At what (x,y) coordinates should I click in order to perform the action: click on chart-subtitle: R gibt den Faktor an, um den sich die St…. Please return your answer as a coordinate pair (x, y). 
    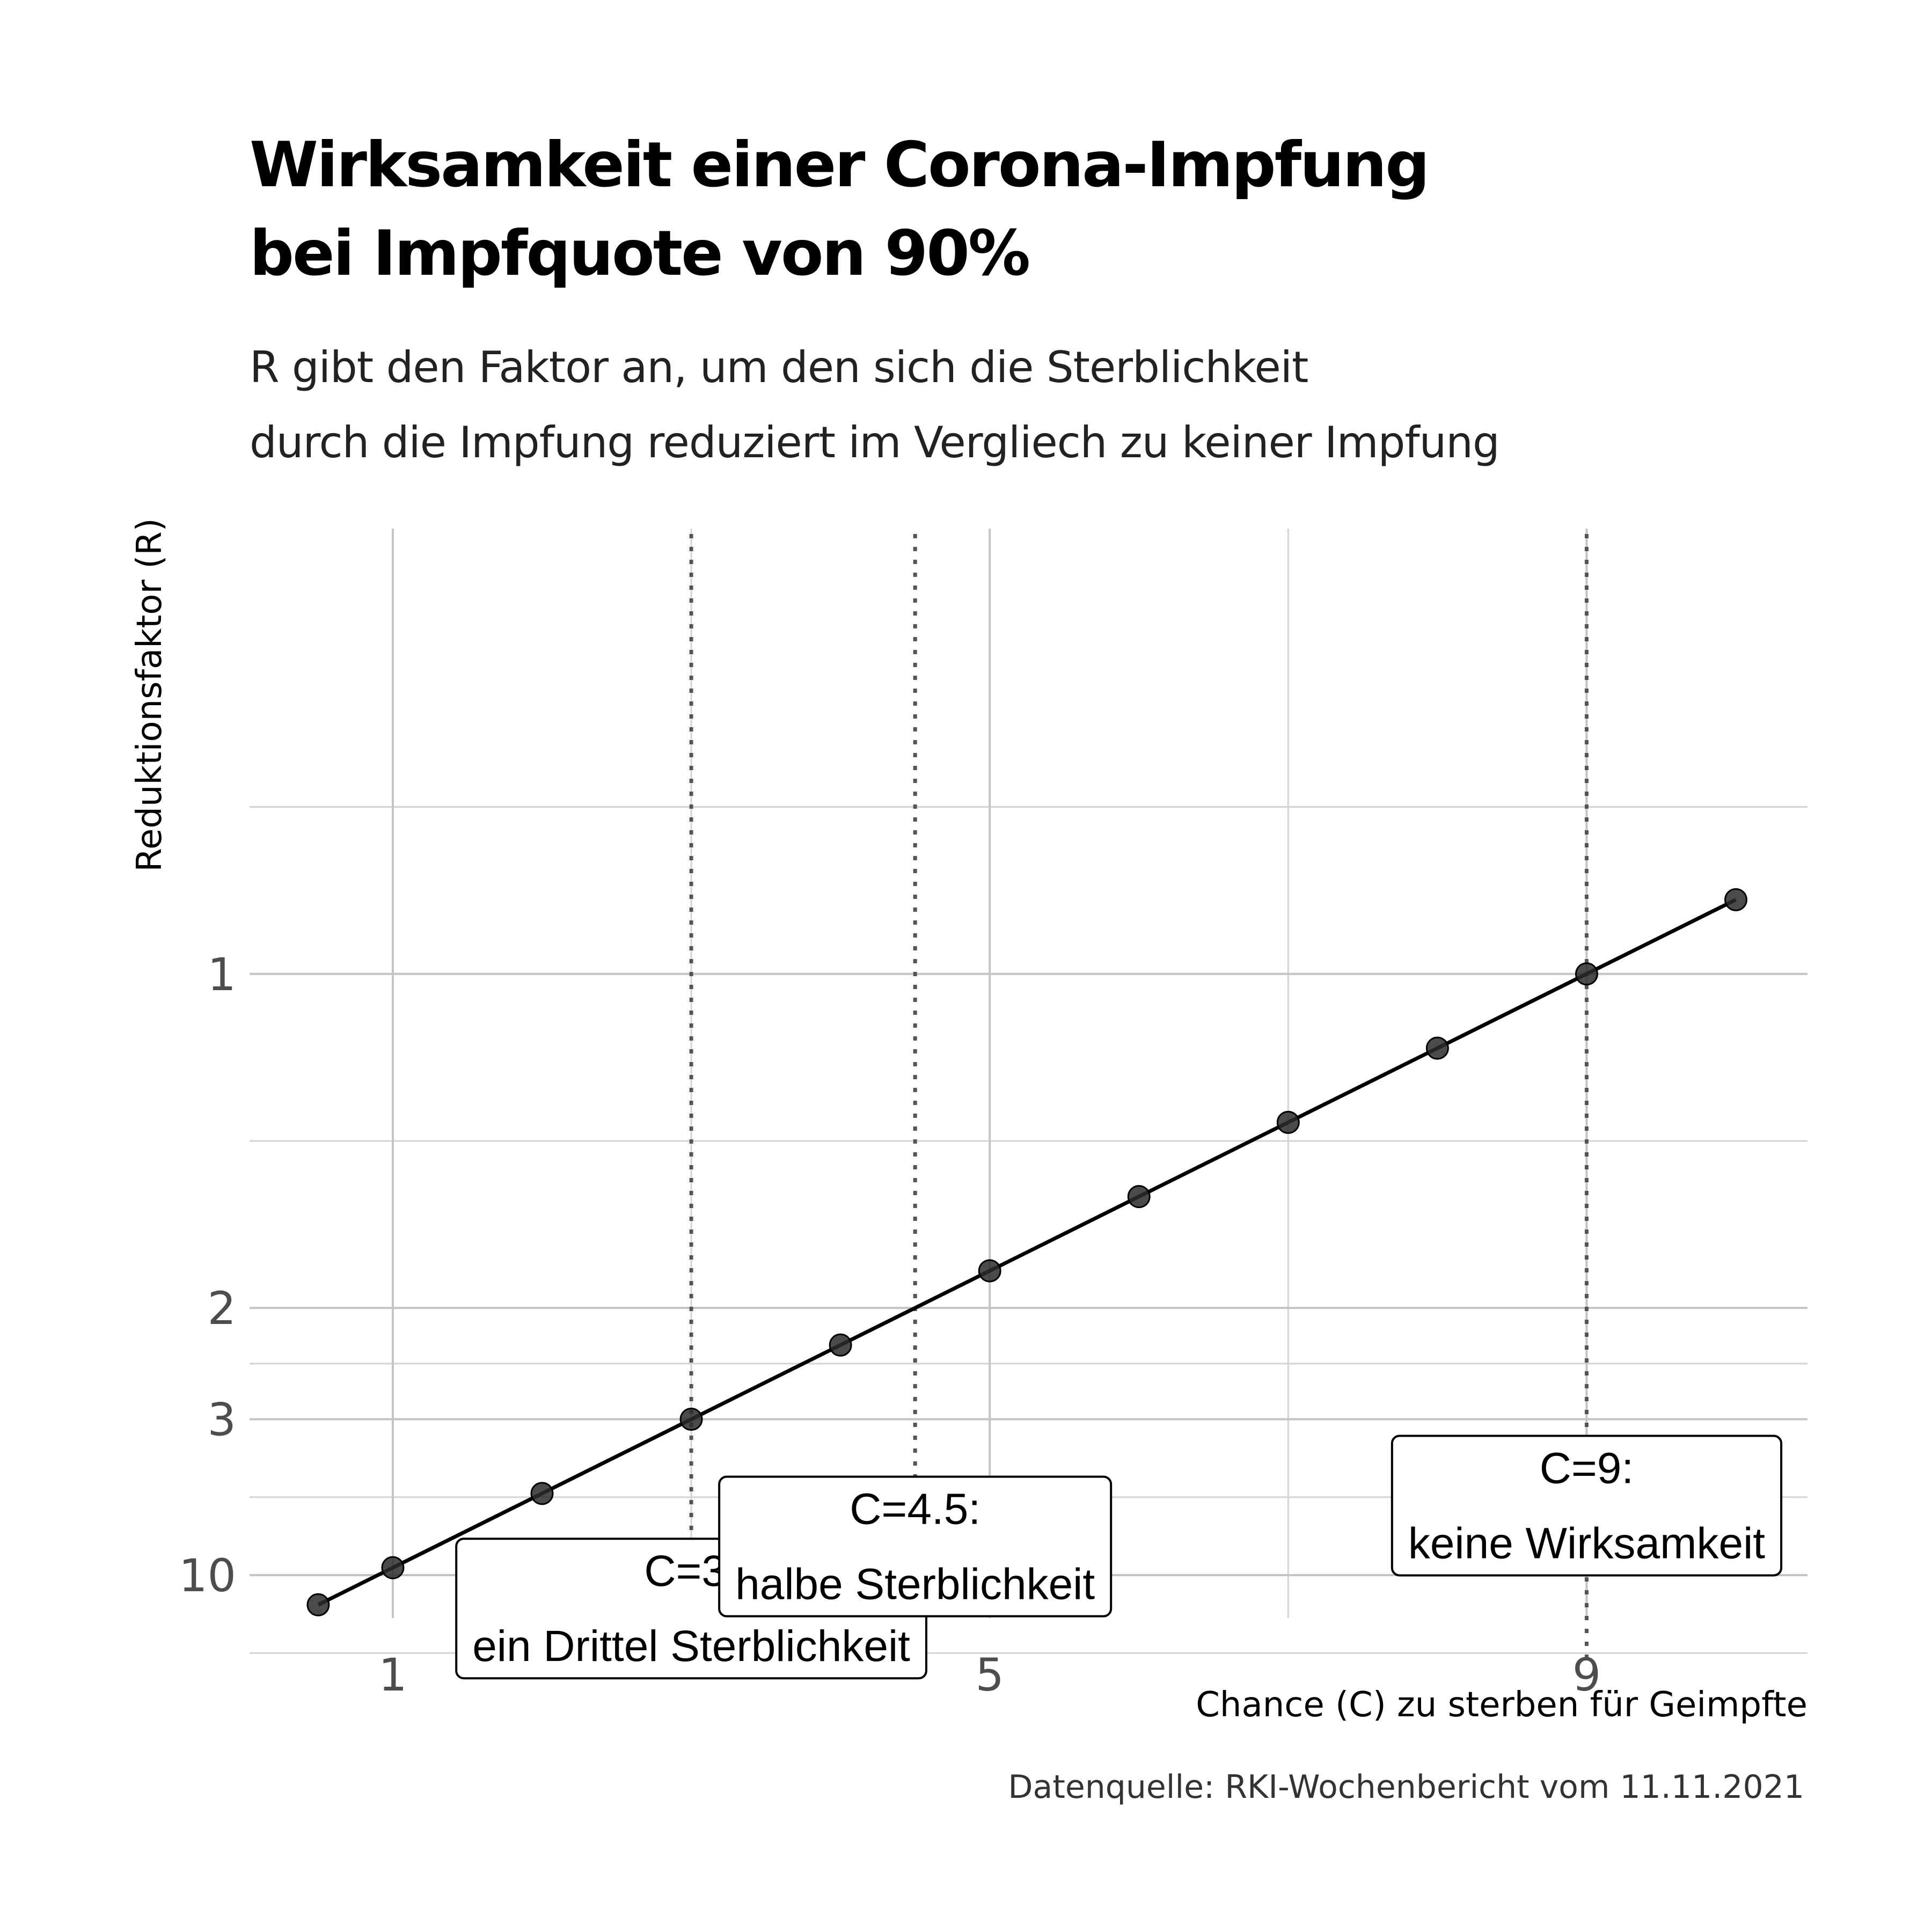
    Looking at the image, I should click on (875, 405).